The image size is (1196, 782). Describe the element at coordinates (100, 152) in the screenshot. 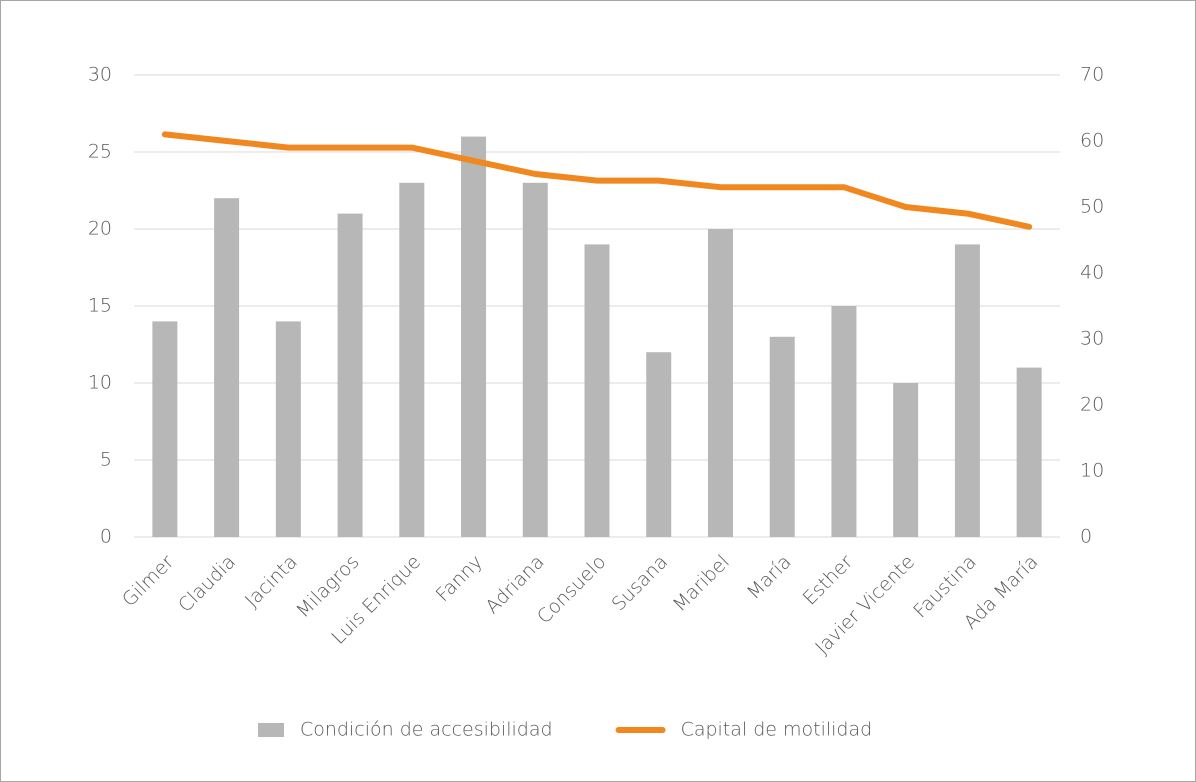

I see `y-tick-label: 25` at that location.